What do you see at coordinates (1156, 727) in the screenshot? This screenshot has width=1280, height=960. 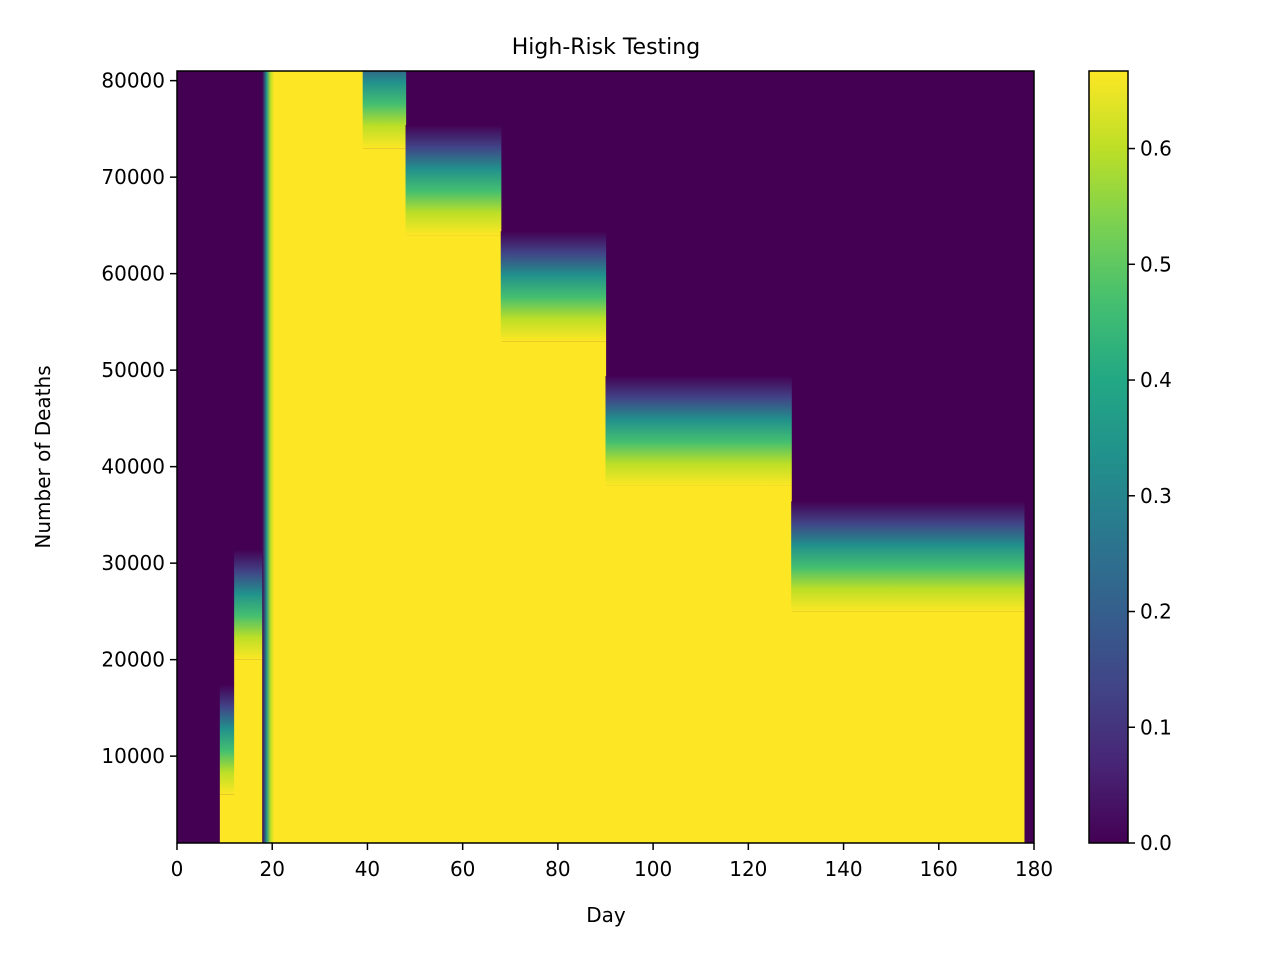 I see `colorbar-tick-label: 0.1` at bounding box center [1156, 727].